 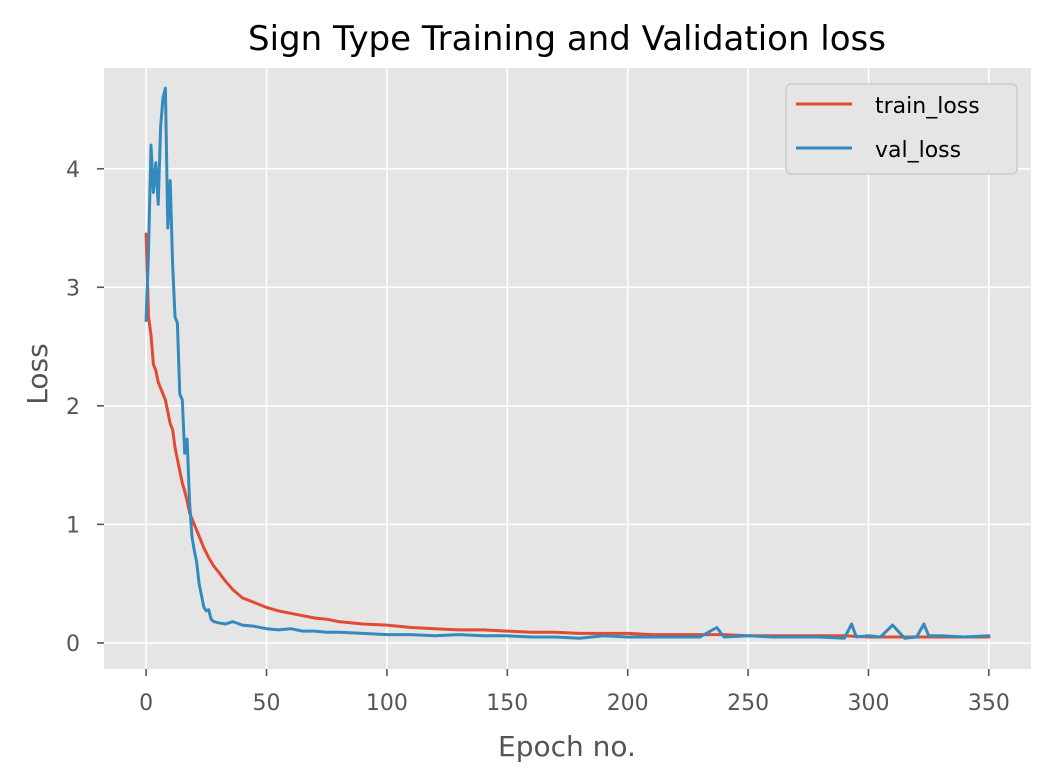 I want to click on x-tick-label: 350, so click(x=989, y=703).